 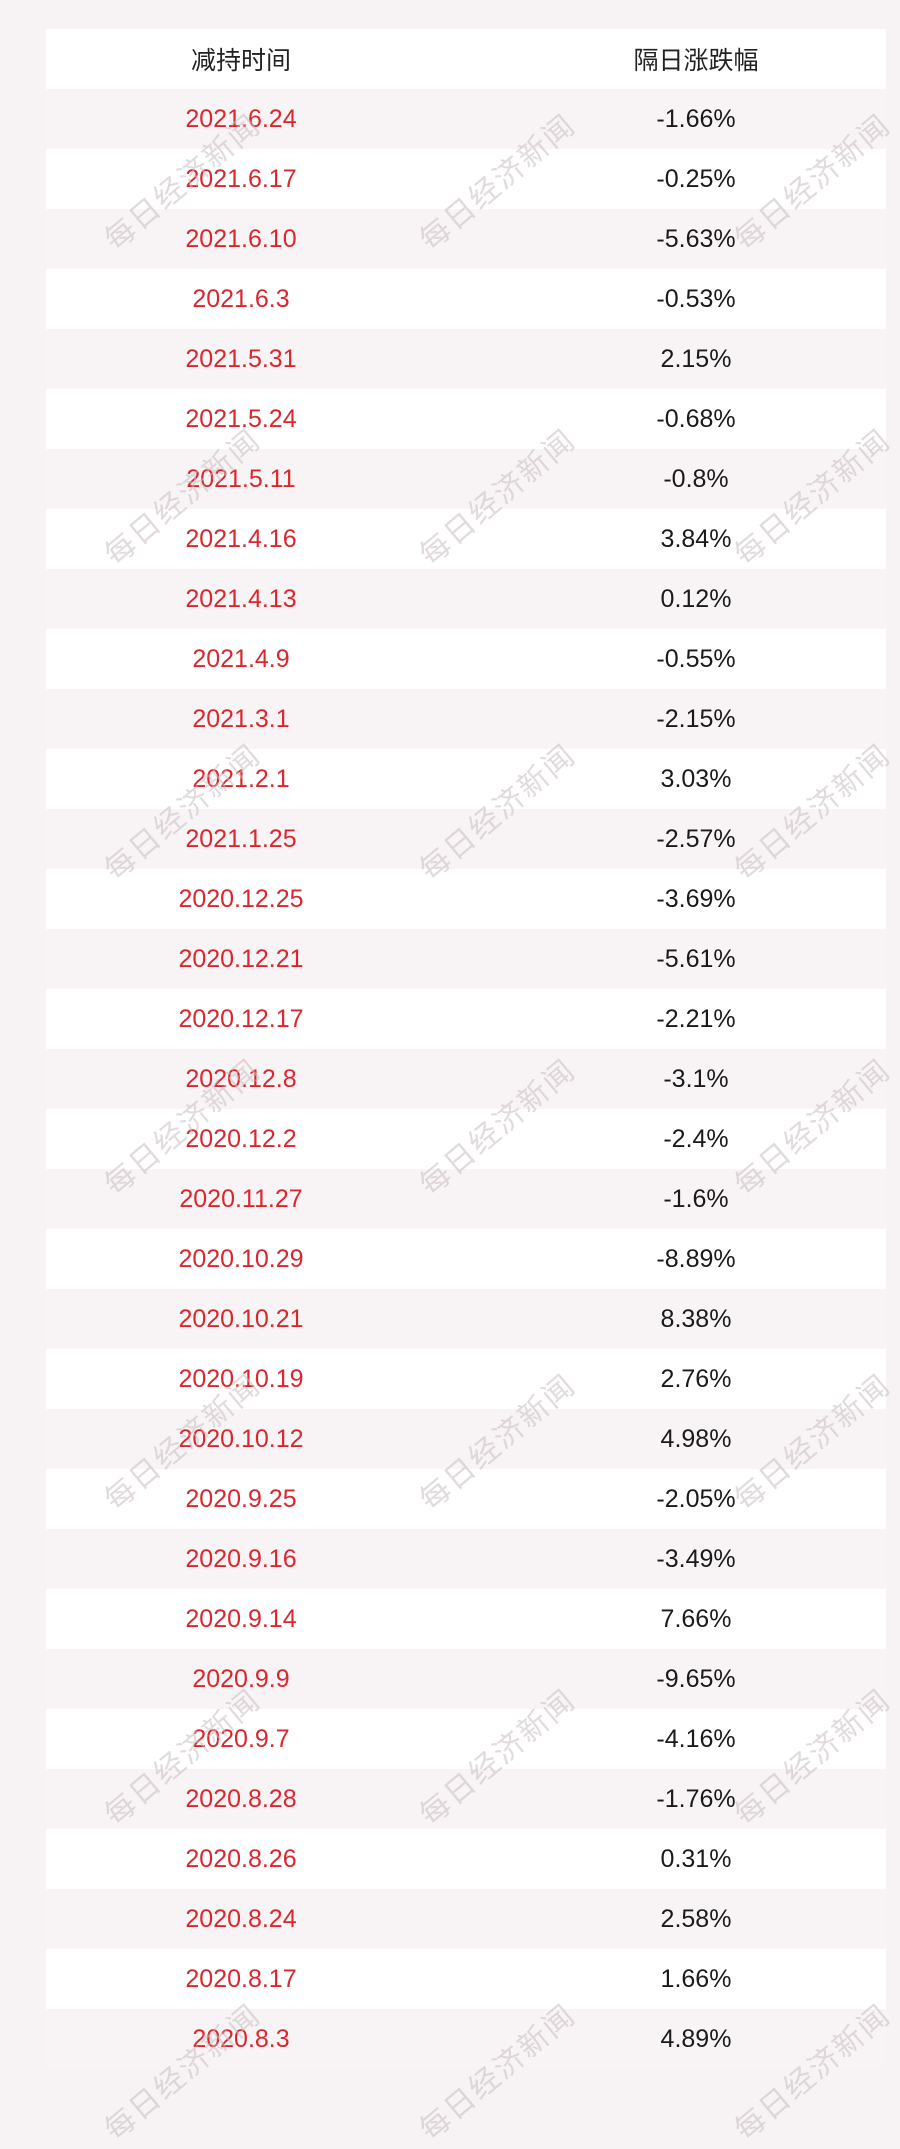 What do you see at coordinates (241, 1138) in the screenshot?
I see `reduction-date: 2020.12.2` at bounding box center [241, 1138].